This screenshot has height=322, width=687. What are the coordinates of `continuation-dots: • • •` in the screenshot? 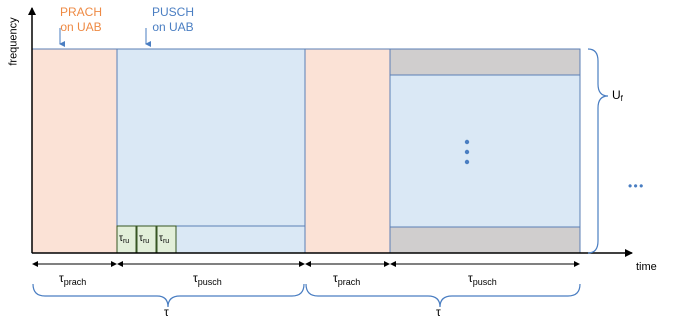 It's located at (635, 186).